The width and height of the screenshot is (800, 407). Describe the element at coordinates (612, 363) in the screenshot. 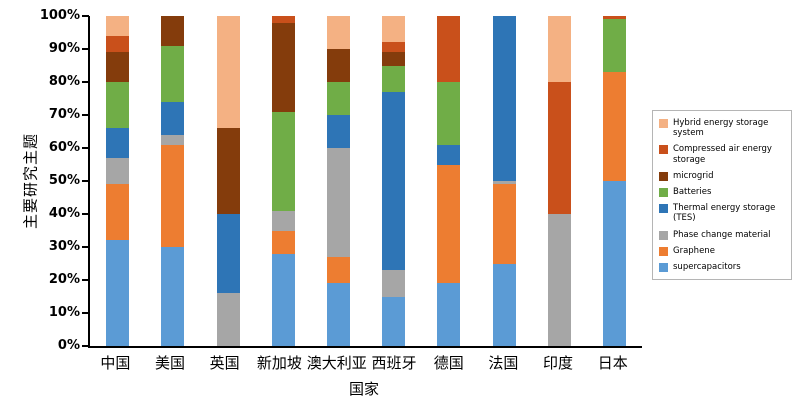

I see `x-tick-label: 日本` at that location.